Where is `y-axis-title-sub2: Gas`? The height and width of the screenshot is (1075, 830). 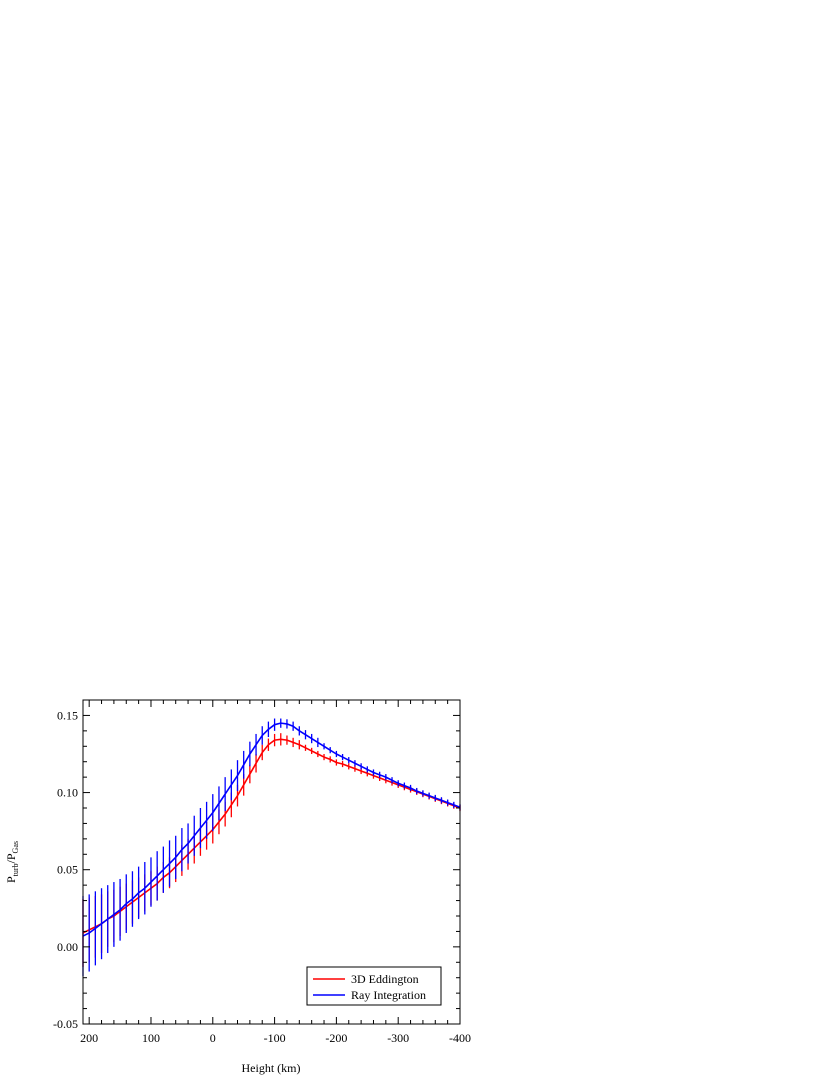 y-axis-title-sub2: Gas is located at coordinates (15, 847).